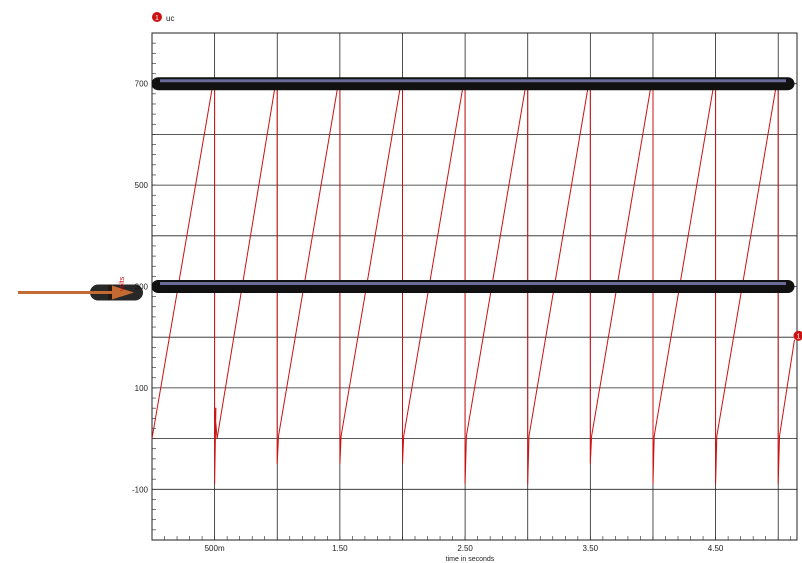 The image size is (802, 563). What do you see at coordinates (123, 292) in the screenshot?
I see `arrow-tip-icon` at bounding box center [123, 292].